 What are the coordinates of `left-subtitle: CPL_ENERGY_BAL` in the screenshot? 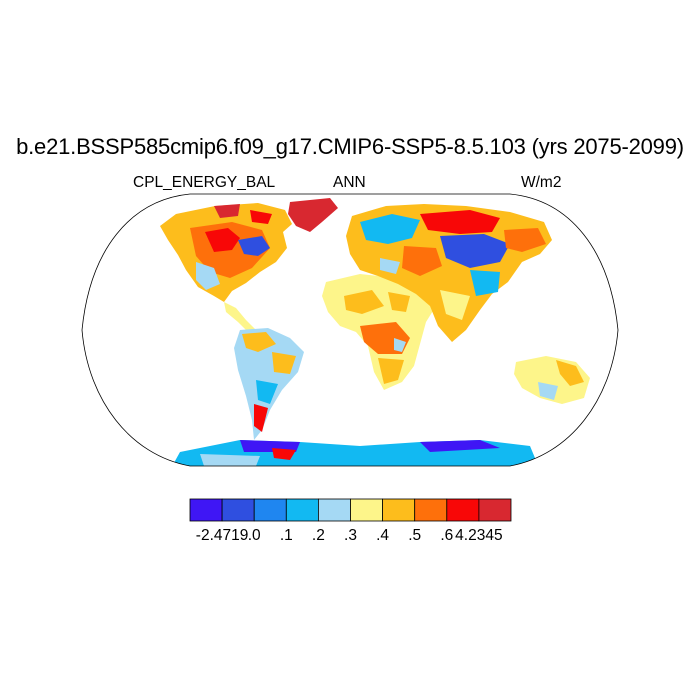 It's located at (204, 182).